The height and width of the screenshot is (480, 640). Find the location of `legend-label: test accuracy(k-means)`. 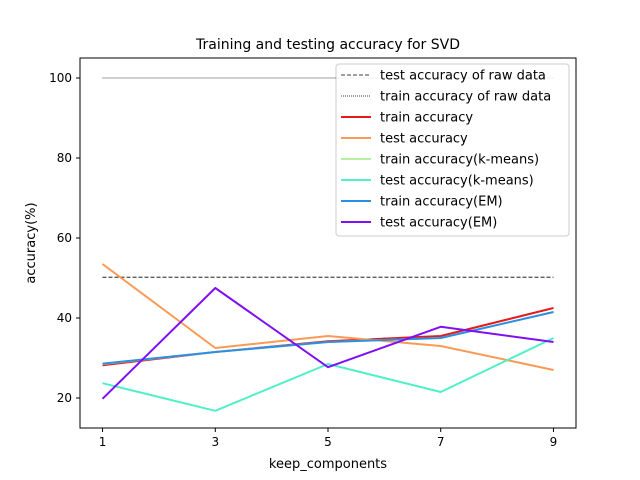

legend-label: test accuracy(k-means) is located at coordinates (457, 181).